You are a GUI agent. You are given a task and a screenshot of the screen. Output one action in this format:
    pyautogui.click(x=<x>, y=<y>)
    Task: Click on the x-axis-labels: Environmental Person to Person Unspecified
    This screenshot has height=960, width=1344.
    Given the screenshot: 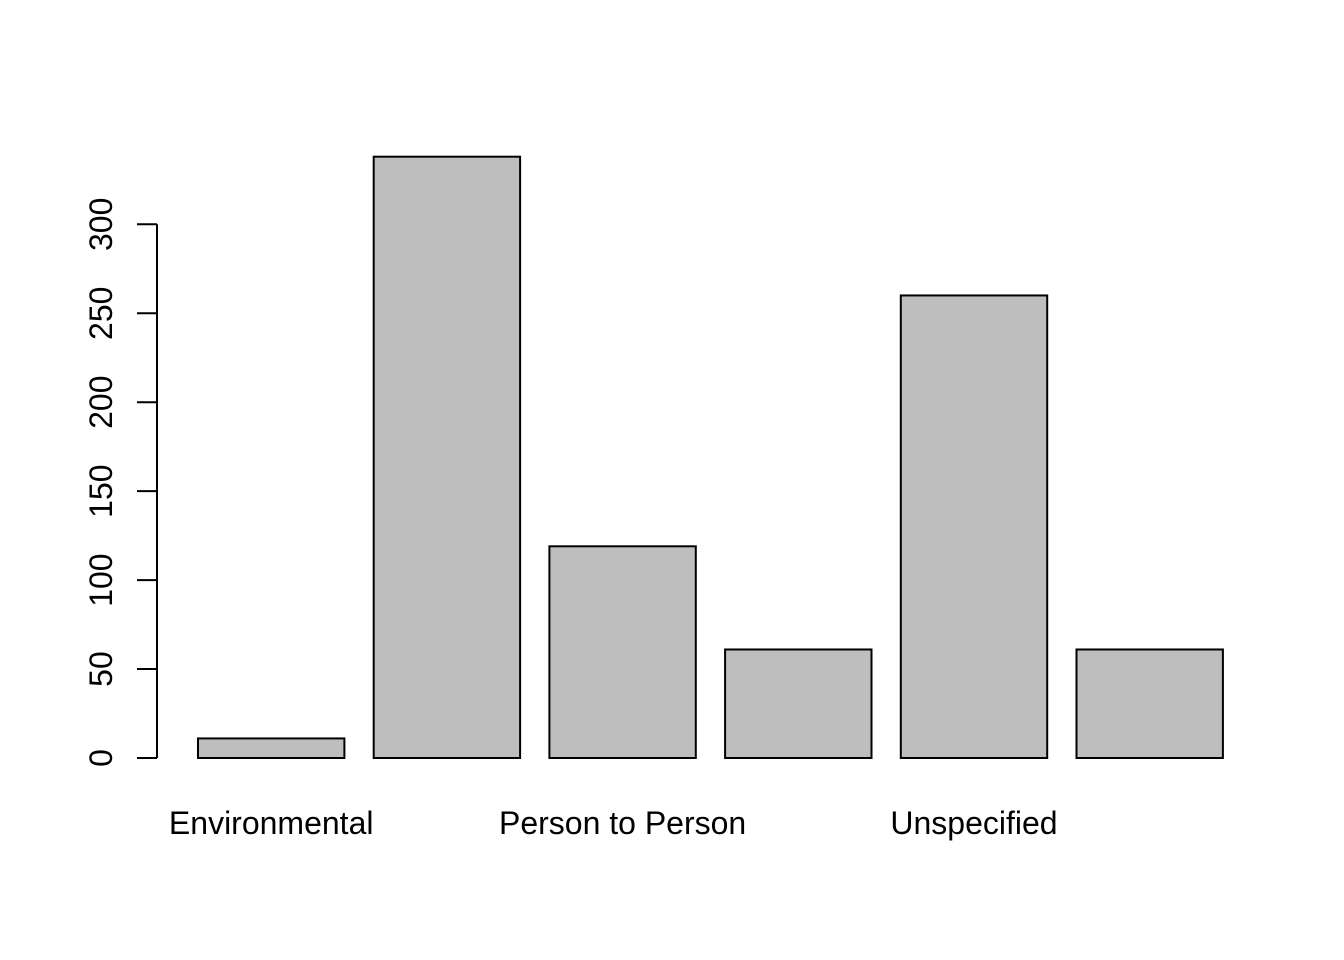 What is the action you would take?
    pyautogui.click(x=613, y=823)
    